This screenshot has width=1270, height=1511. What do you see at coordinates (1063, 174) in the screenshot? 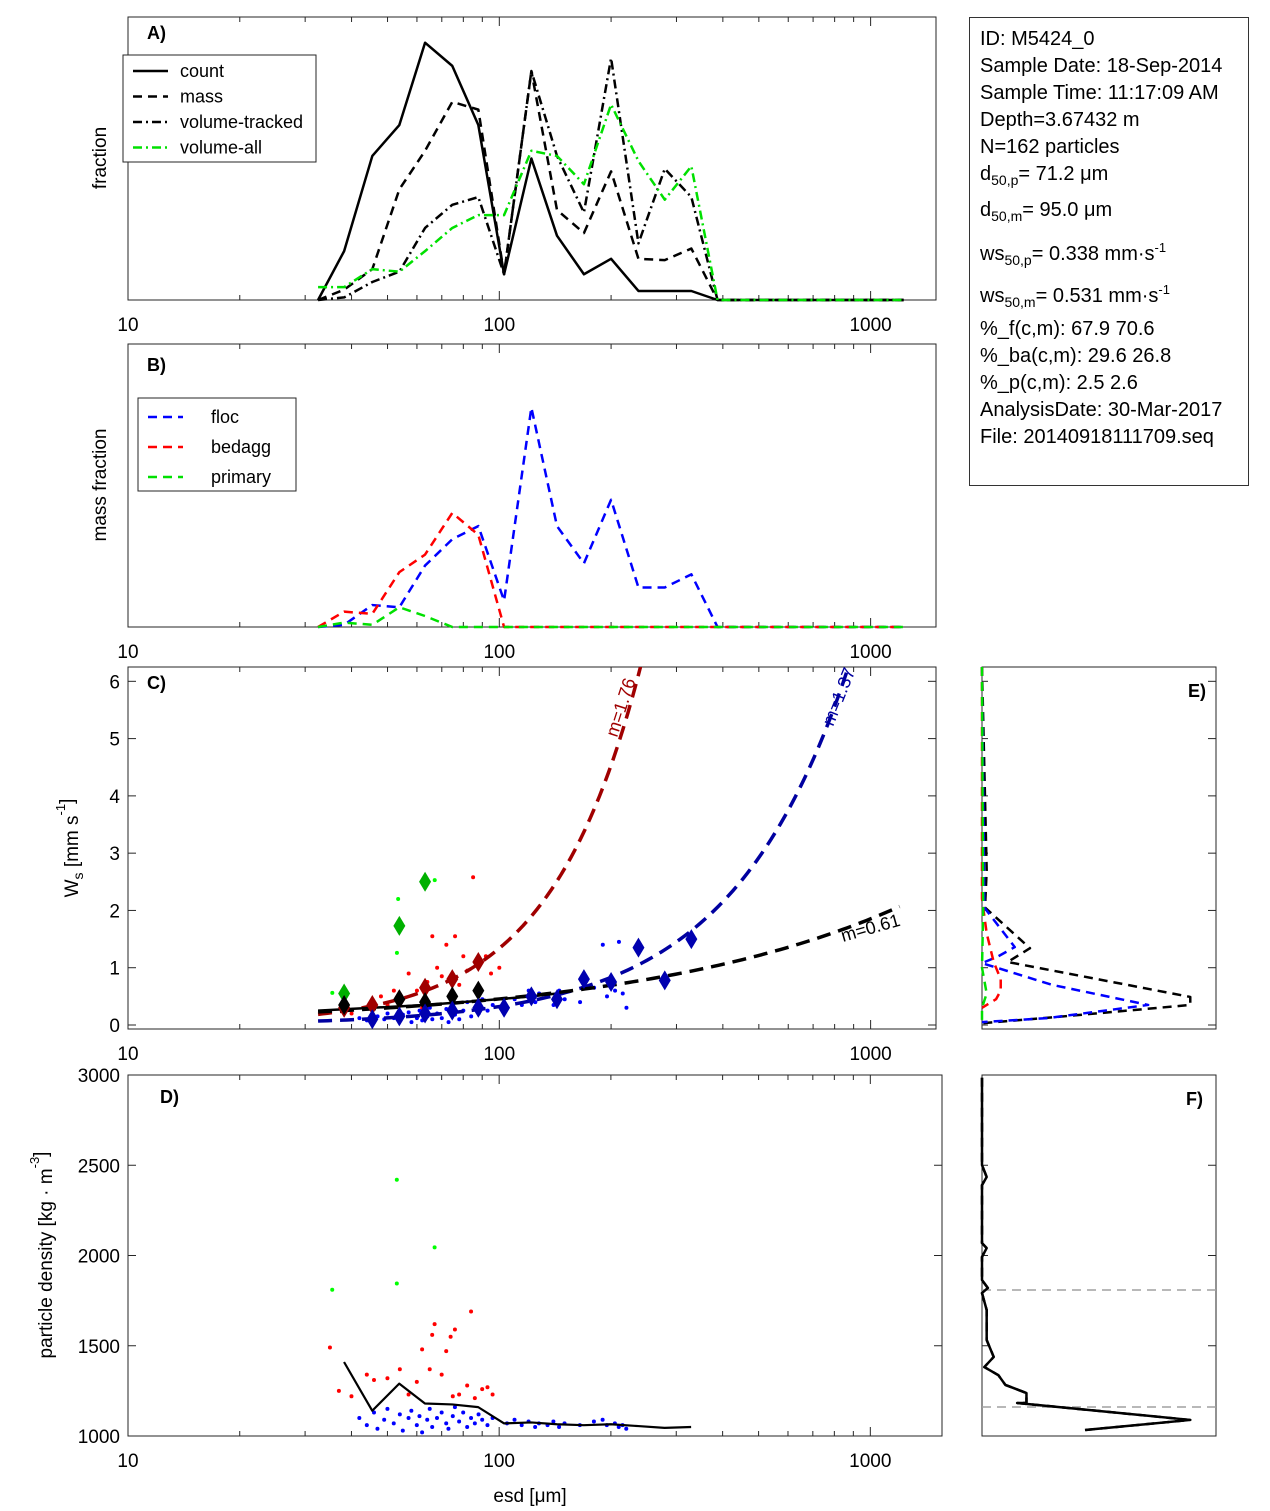
I see `d50p-value: = 71.2 μm` at bounding box center [1063, 174].